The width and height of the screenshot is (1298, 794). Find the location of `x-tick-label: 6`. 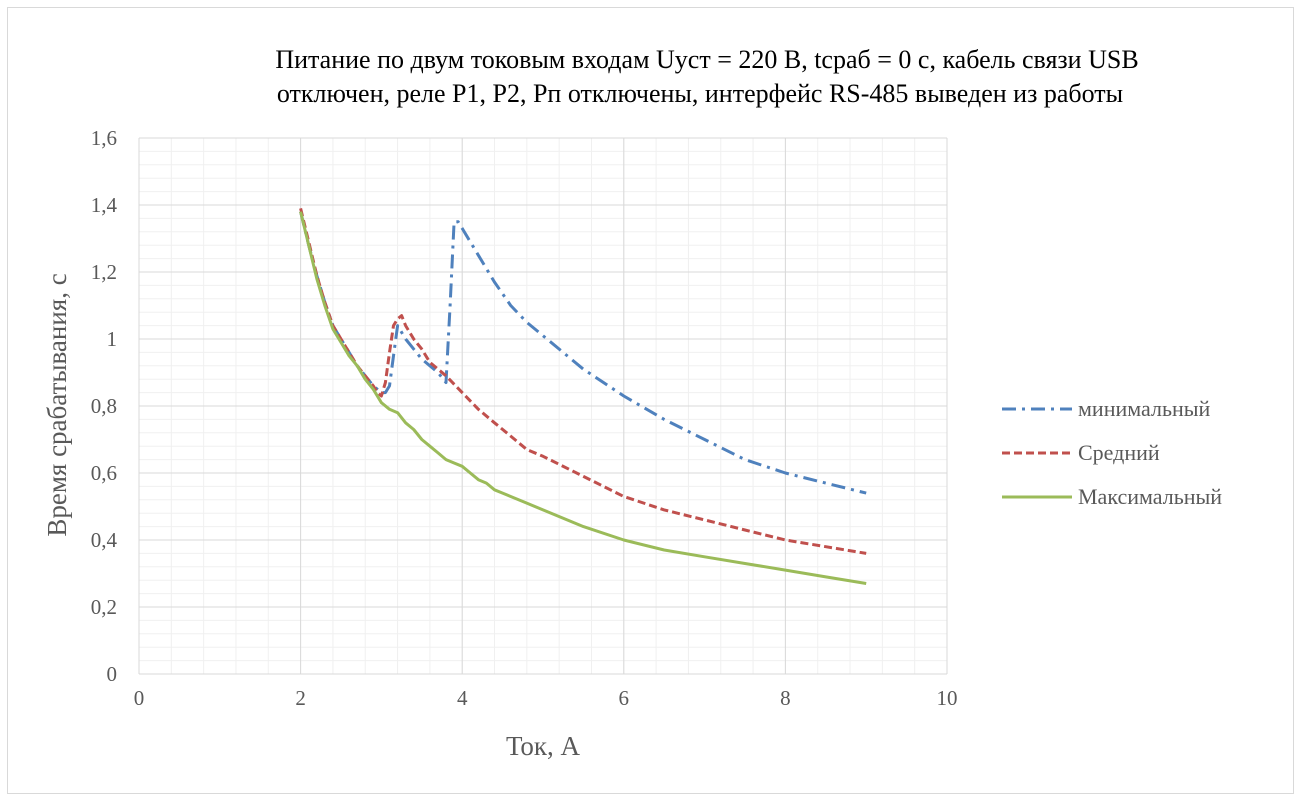

x-tick-label: 6 is located at coordinates (624, 698).